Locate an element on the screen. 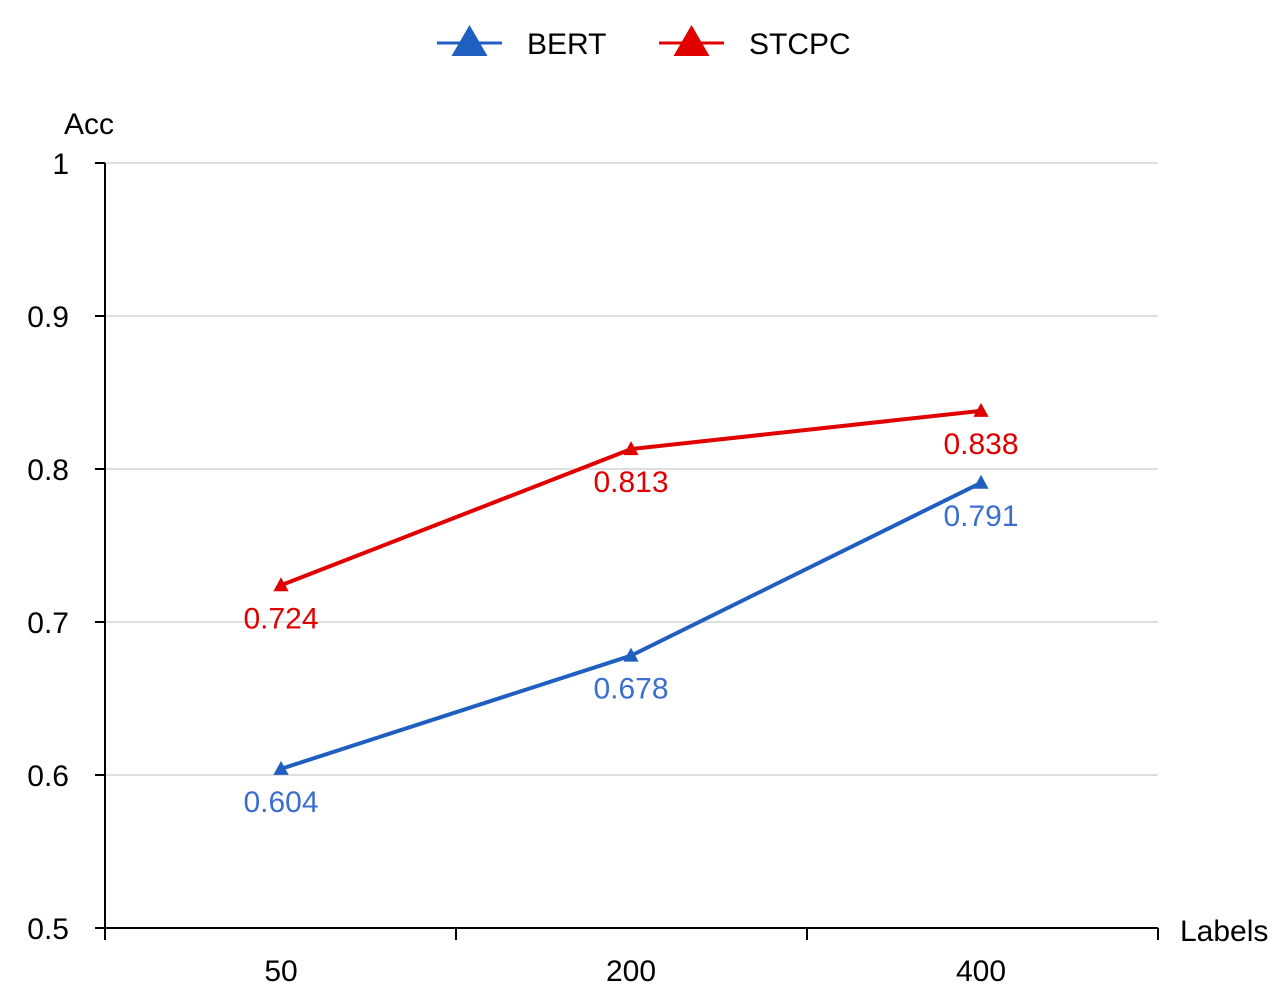  legend: BERT STCPC is located at coordinates (644, 43).